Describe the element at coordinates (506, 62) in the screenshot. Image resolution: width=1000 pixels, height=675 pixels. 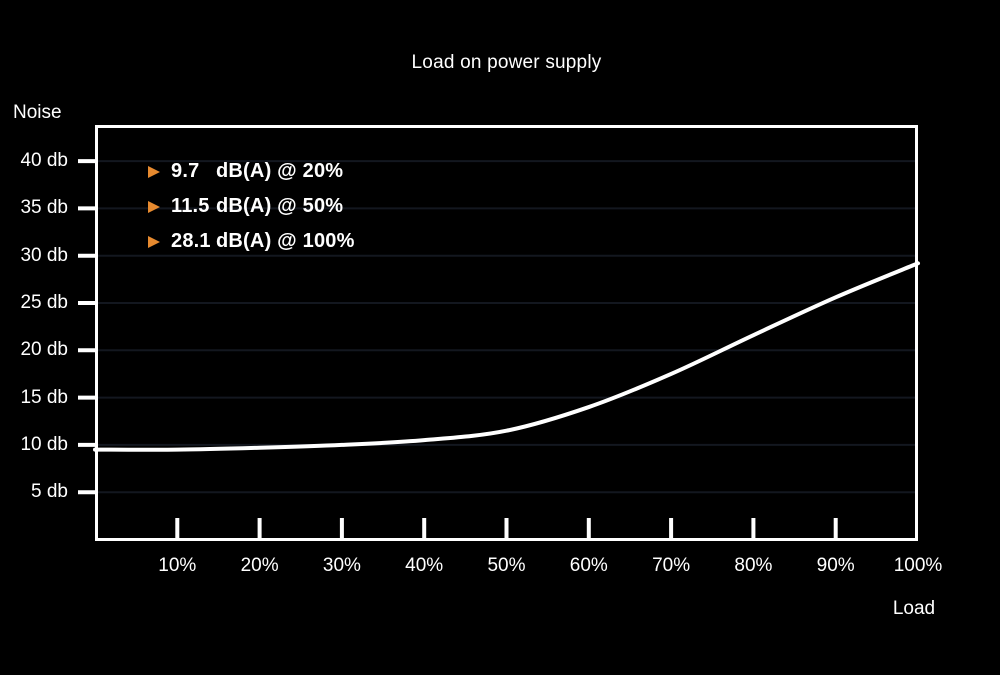
I see `chart-title: Load on power supply` at that location.